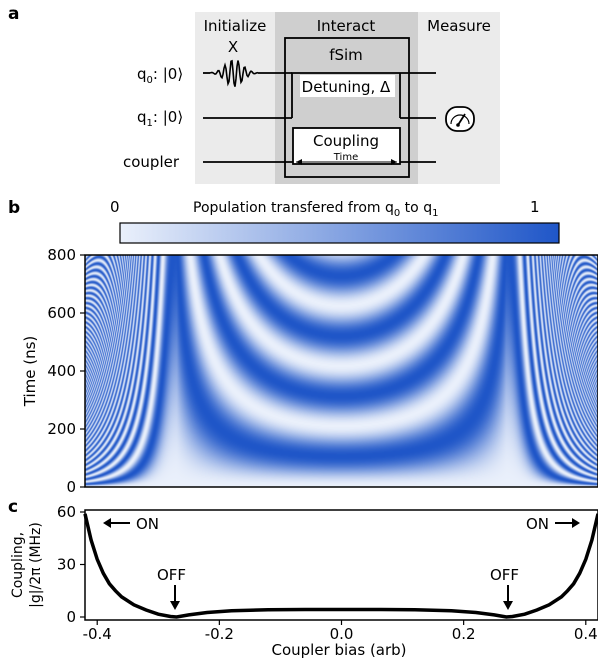 The height and width of the screenshot is (662, 598). Describe the element at coordinates (346, 141) in the screenshot. I see `coupling-label: Coupling` at that location.